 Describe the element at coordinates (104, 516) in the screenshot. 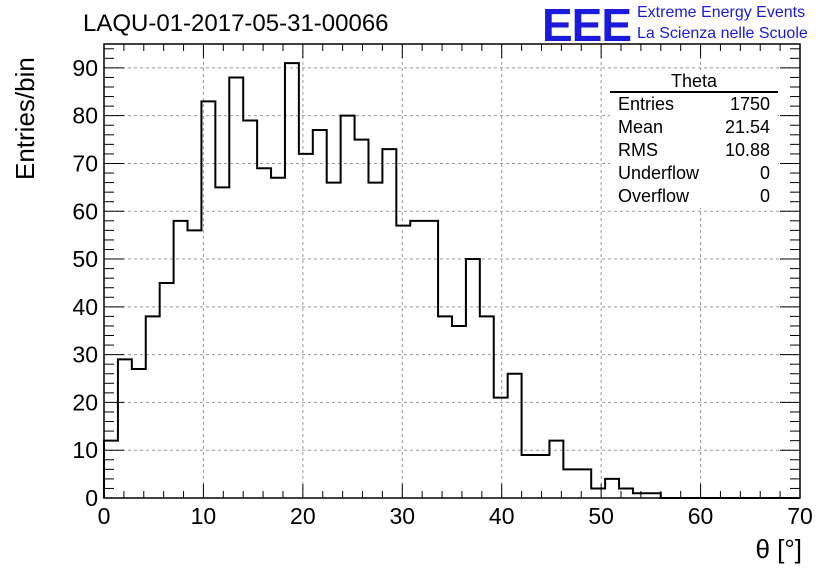

I see `x-tick-label: 0` at that location.